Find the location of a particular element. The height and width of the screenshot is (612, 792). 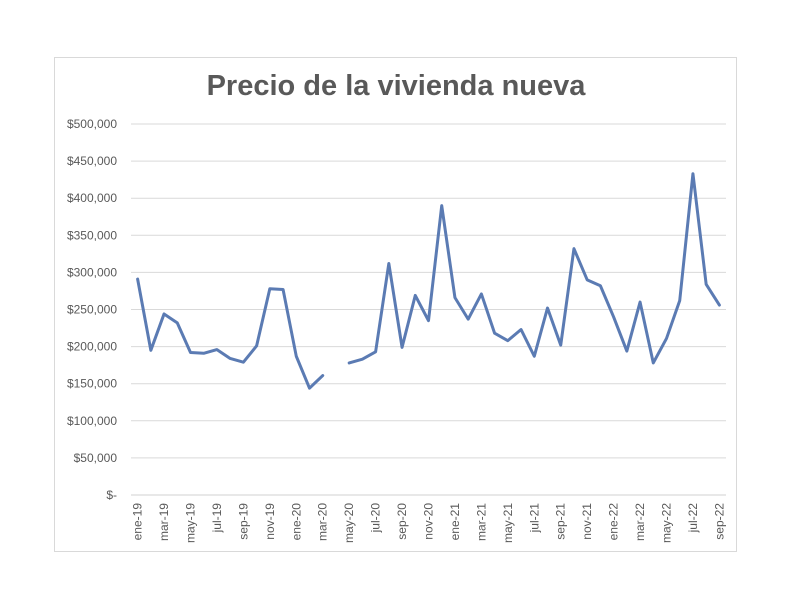

x-tick-label: mar-20 is located at coordinates (323, 522).